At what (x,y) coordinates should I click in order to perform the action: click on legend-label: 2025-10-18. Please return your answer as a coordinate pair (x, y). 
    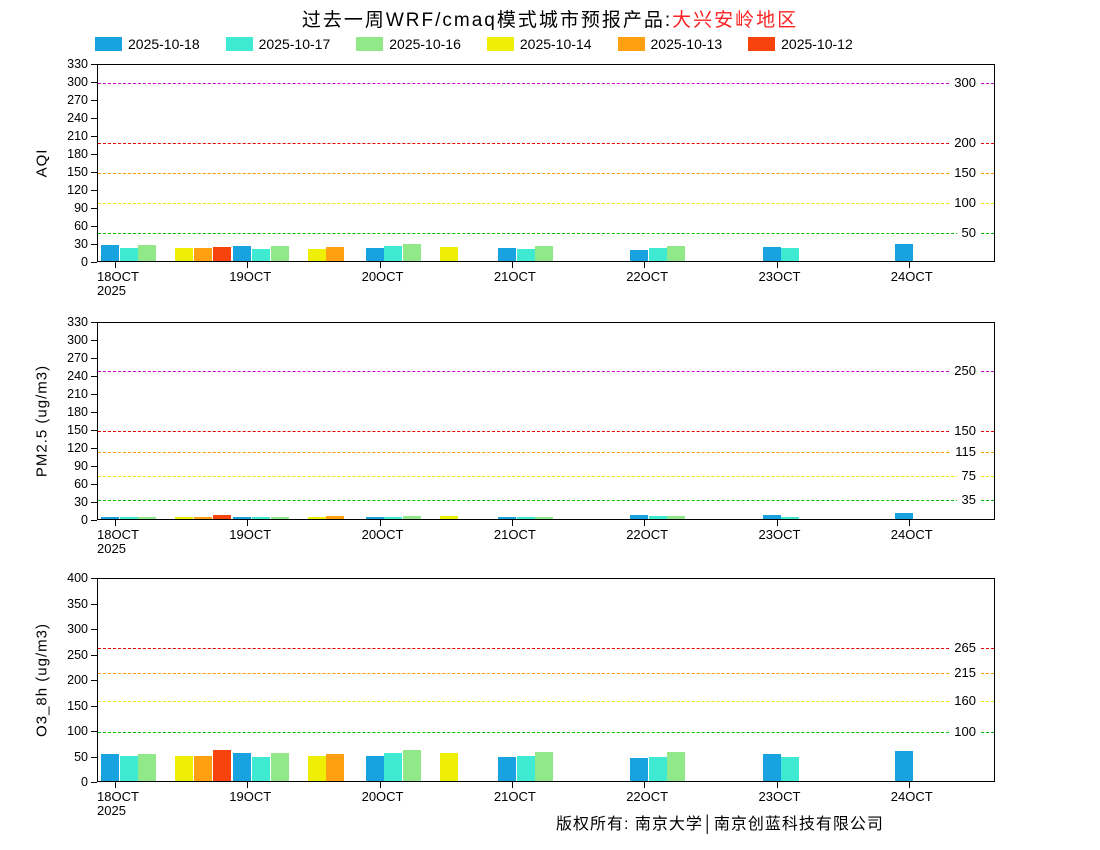
    Looking at the image, I should click on (164, 44).